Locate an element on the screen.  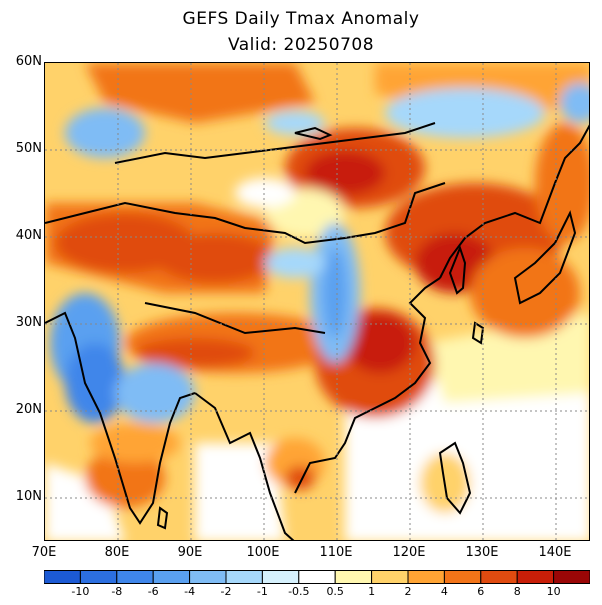
colorbar-tick-label: -10 is located at coordinates (80, 591).